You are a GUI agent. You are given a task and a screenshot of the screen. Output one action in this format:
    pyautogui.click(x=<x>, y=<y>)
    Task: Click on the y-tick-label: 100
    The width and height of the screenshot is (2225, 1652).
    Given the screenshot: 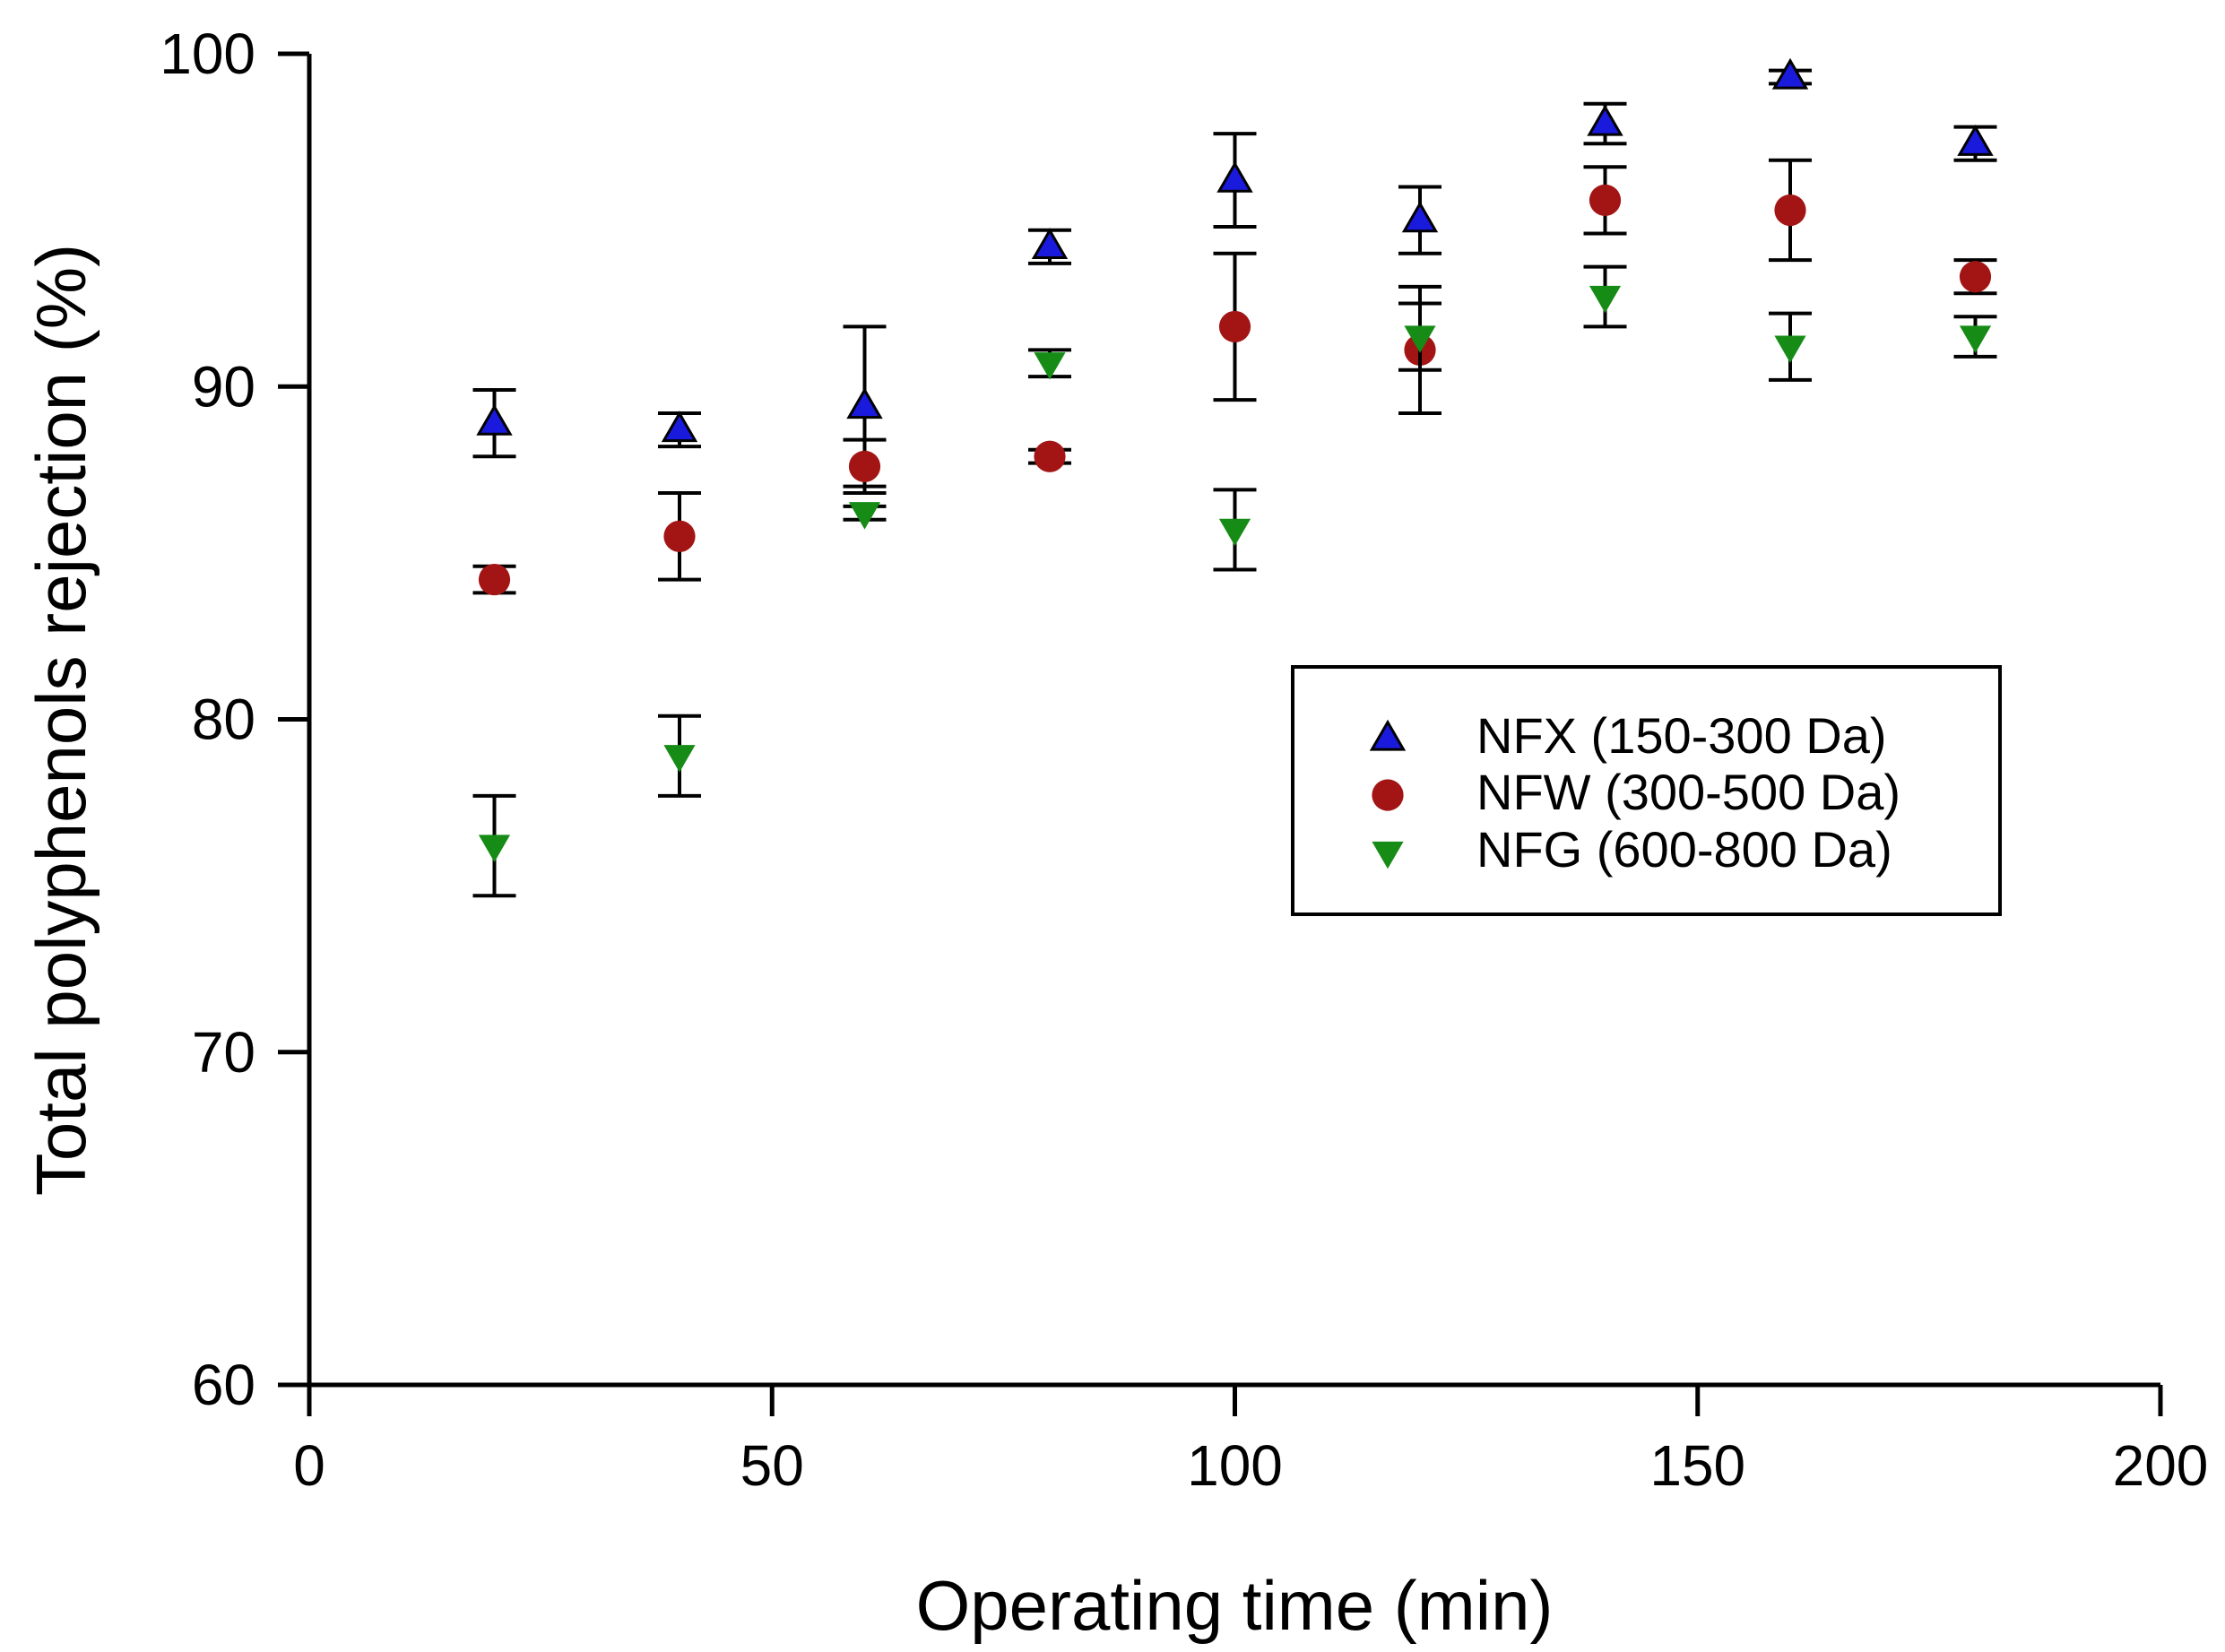 What is the action you would take?
    pyautogui.click(x=207, y=54)
    